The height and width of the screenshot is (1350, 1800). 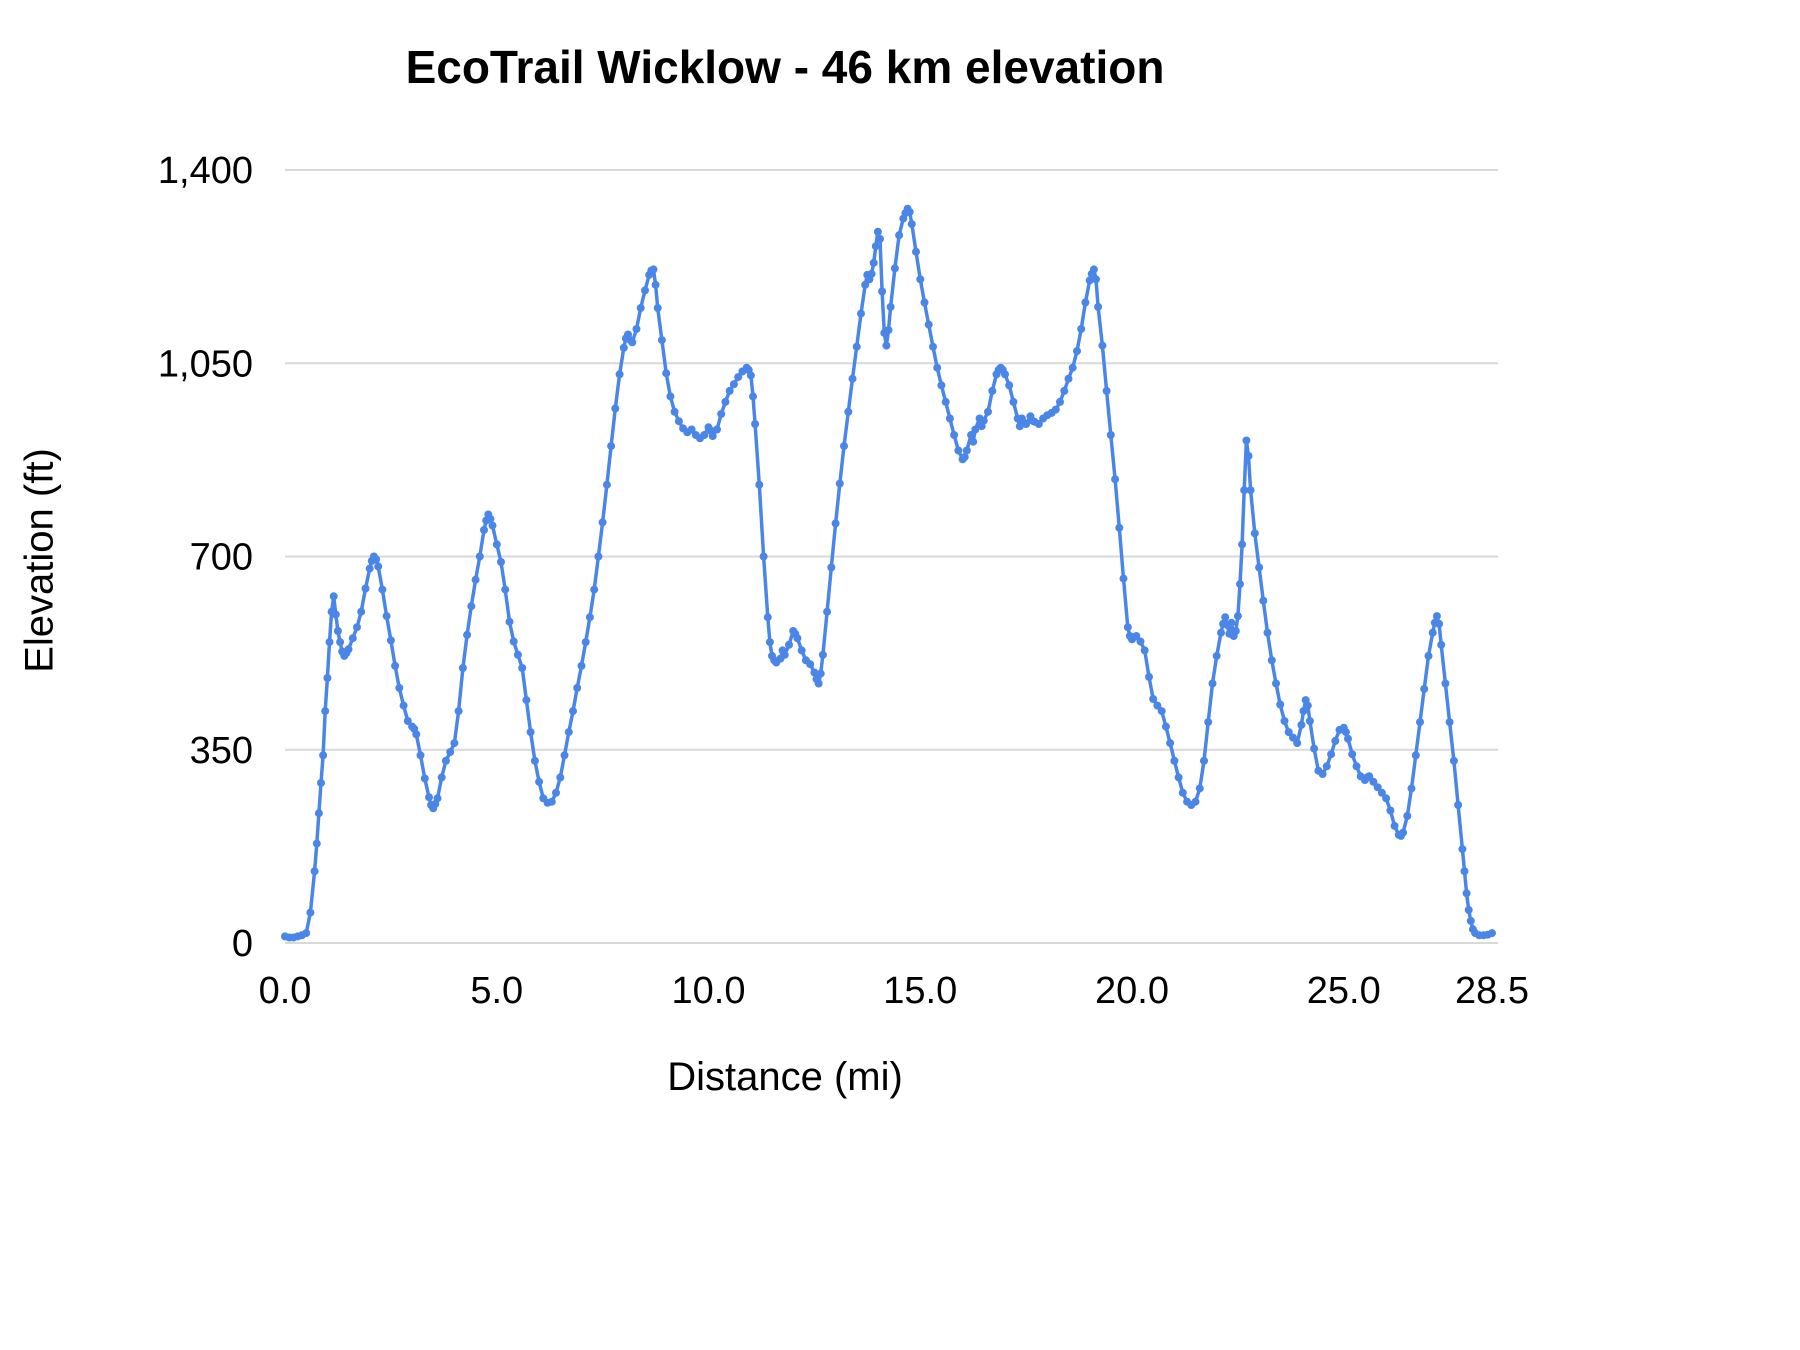 What do you see at coordinates (205, 171) in the screenshot?
I see `y-tick-label: 1,400` at bounding box center [205, 171].